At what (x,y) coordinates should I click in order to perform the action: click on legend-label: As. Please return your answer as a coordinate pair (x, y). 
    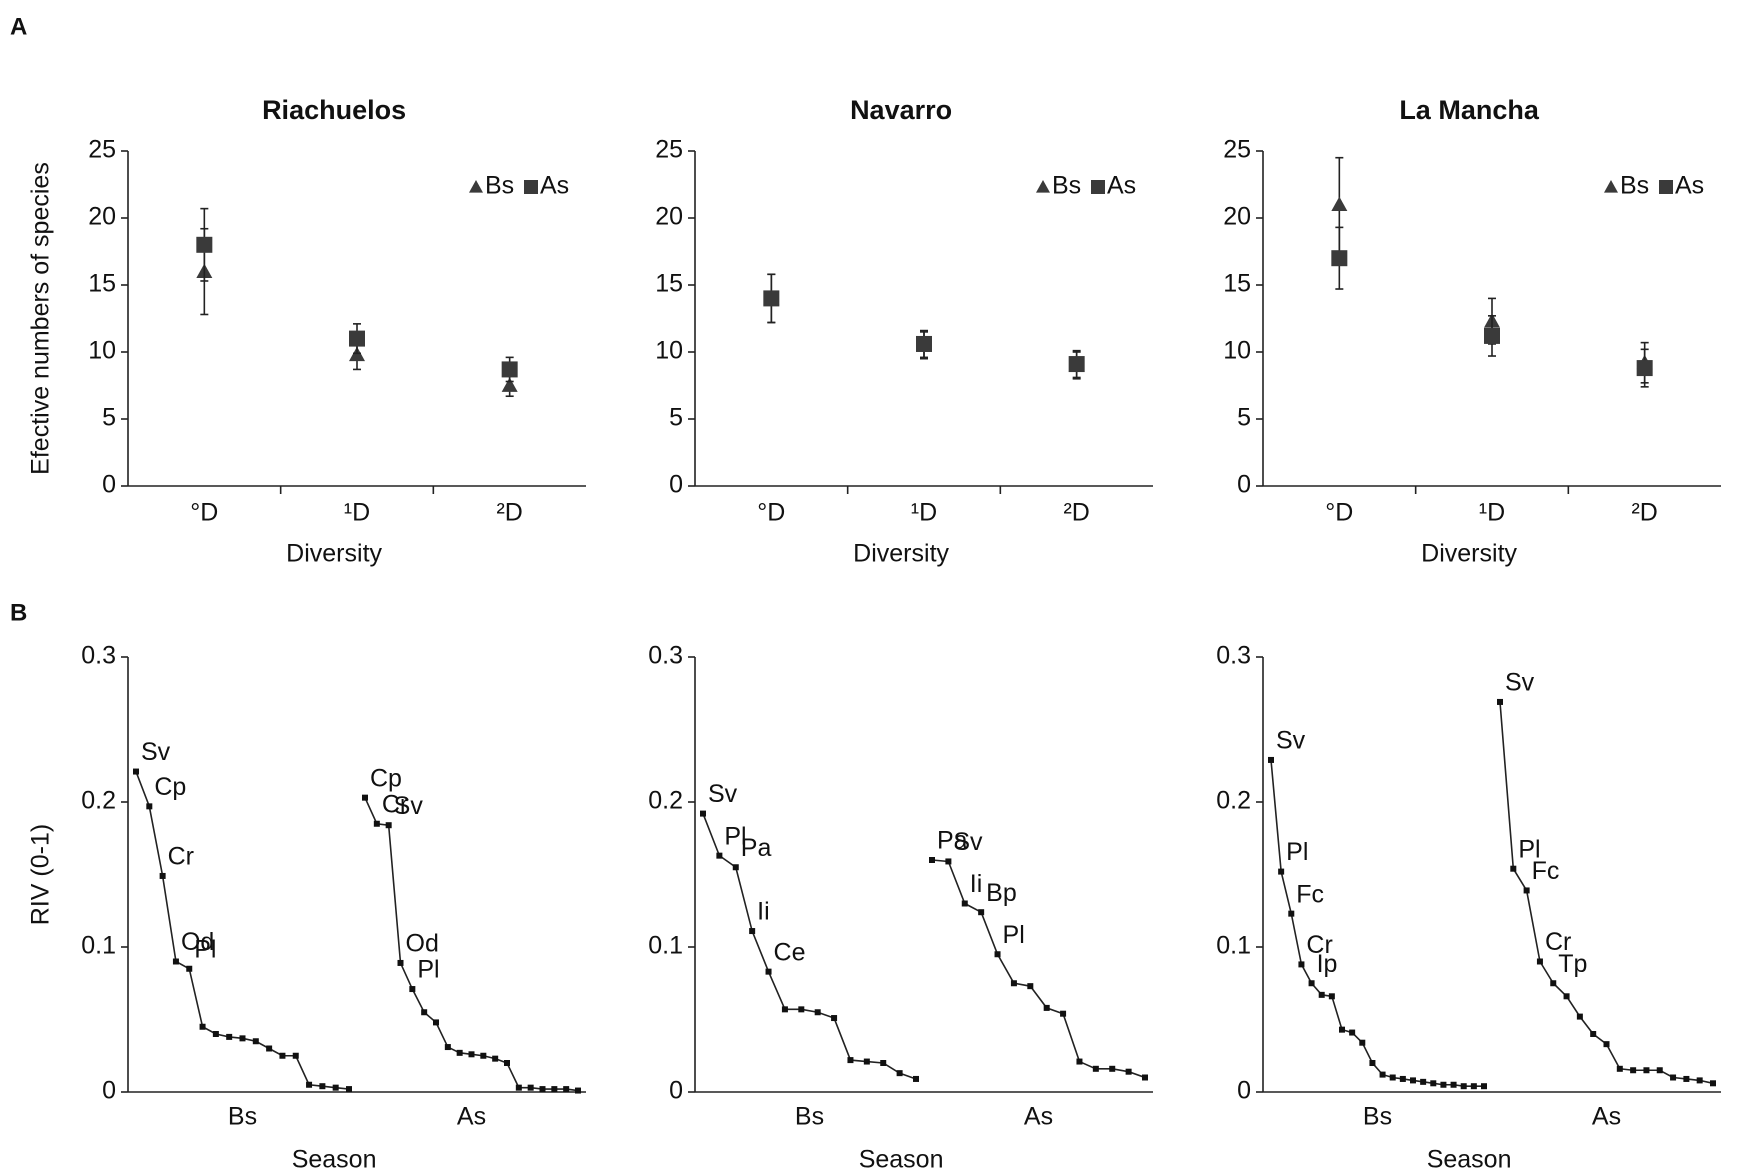
    Looking at the image, I should click on (554, 186).